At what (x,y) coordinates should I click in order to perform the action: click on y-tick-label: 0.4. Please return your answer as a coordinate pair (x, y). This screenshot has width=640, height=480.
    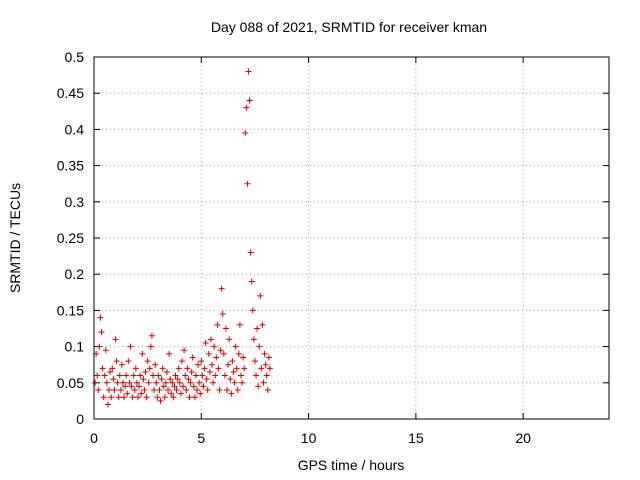
    Looking at the image, I should click on (75, 129).